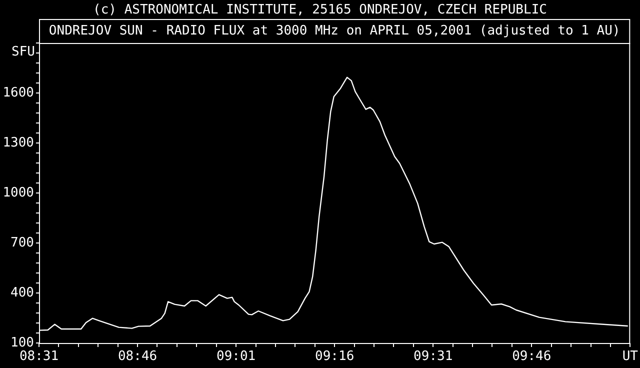  What do you see at coordinates (532, 356) in the screenshot?
I see `x-tick-label: 09:46` at bounding box center [532, 356].